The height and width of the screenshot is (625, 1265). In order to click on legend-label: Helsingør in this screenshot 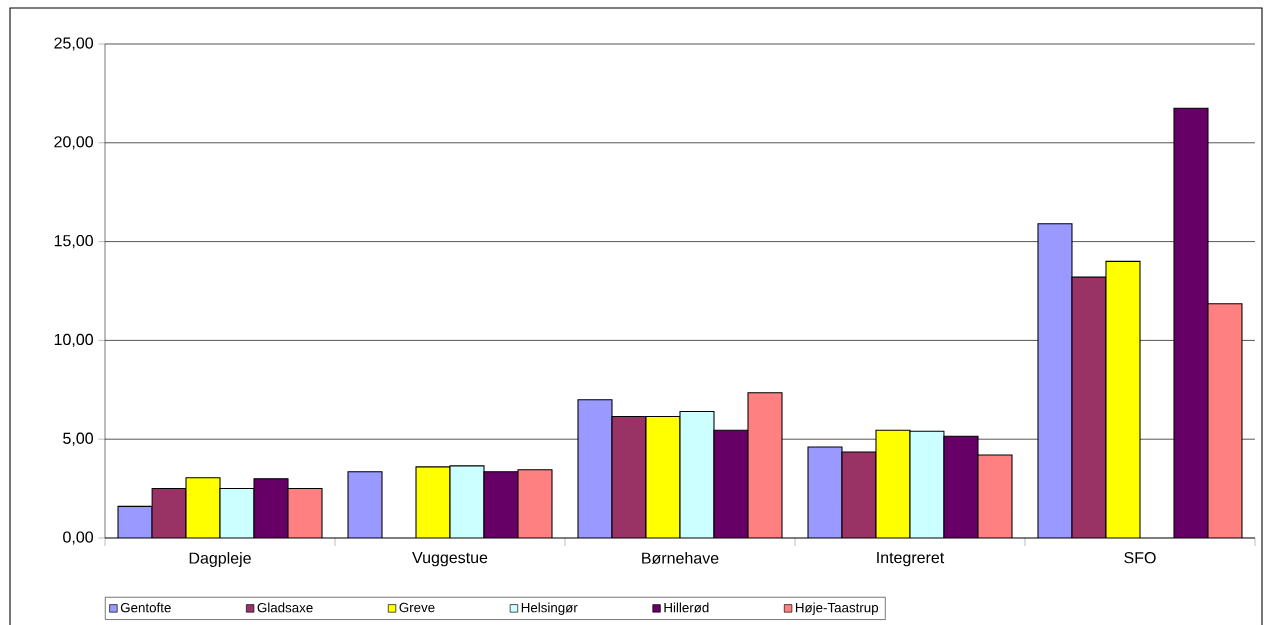, I will do `click(549, 608)`.